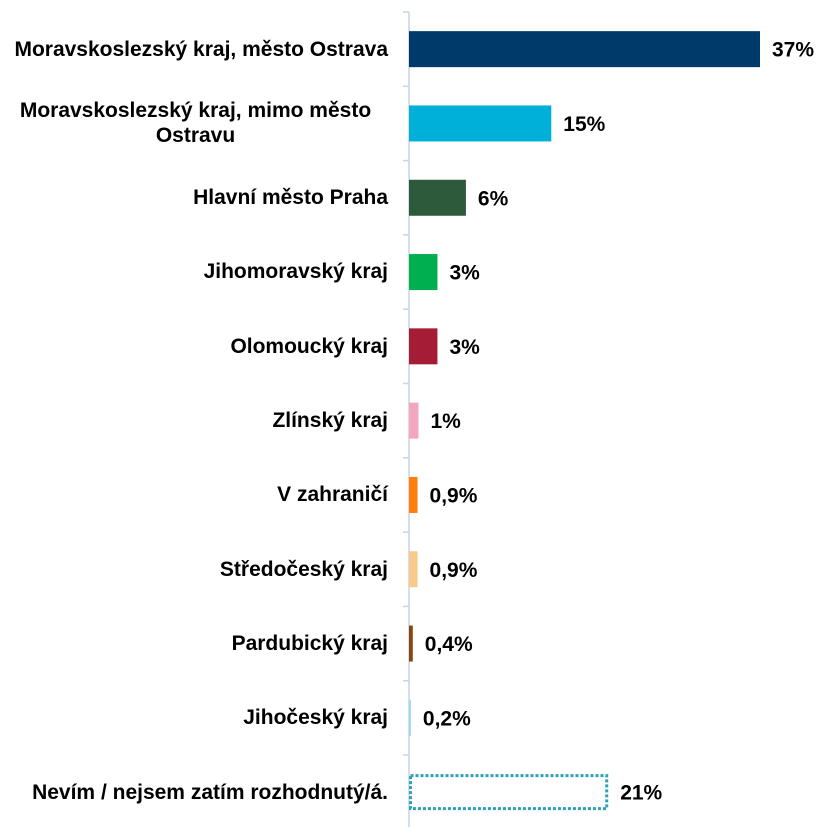 This screenshot has width=834, height=827. I want to click on category-label-box: Olomoucký kraj, so click(194, 346).